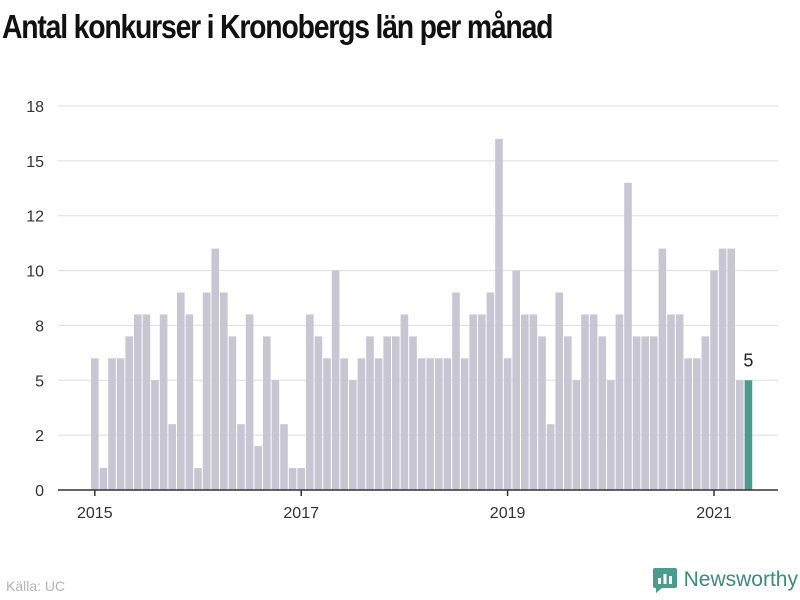  Describe the element at coordinates (39, 326) in the screenshot. I see `y-tick-label: 8` at that location.